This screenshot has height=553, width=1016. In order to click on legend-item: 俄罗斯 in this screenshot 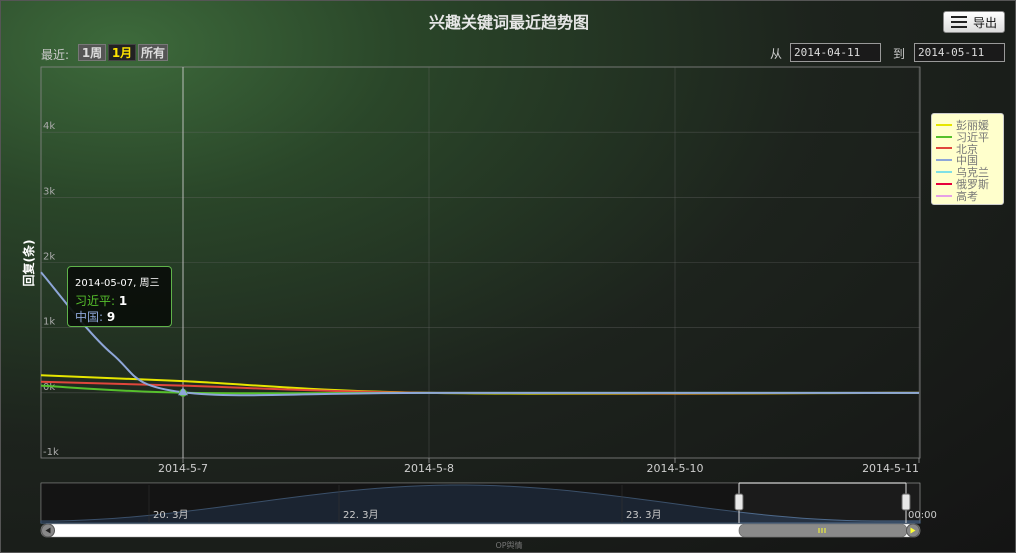, I will do `click(967, 184)`.